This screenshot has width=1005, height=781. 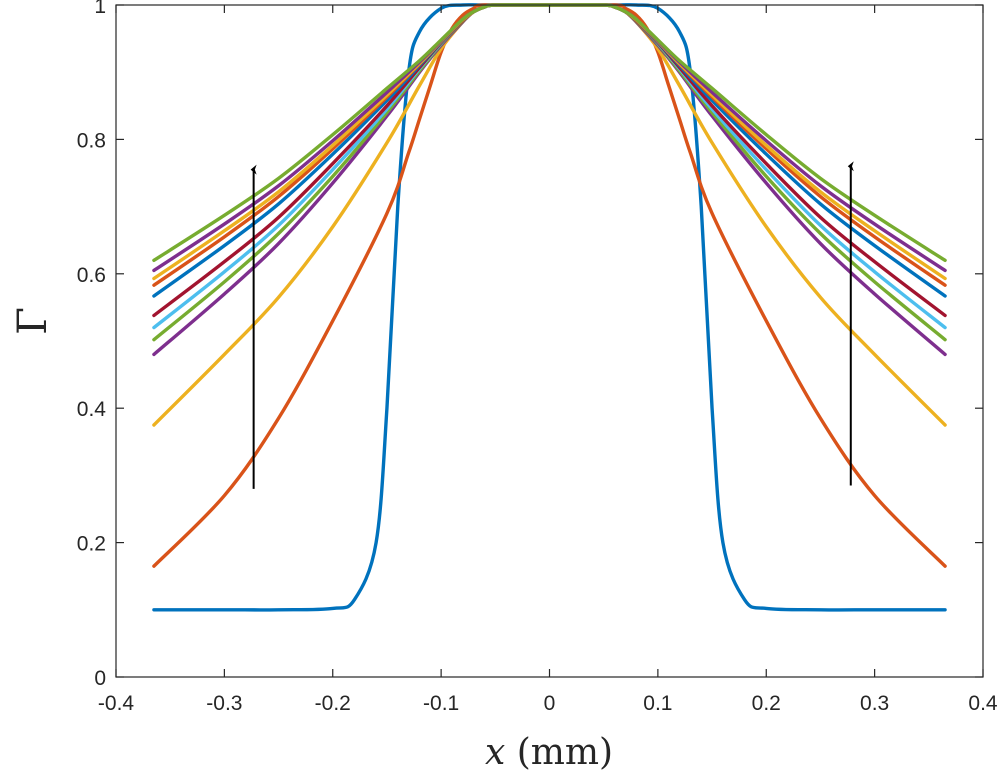 I want to click on y-tick-label: 0.6, so click(x=91, y=275).